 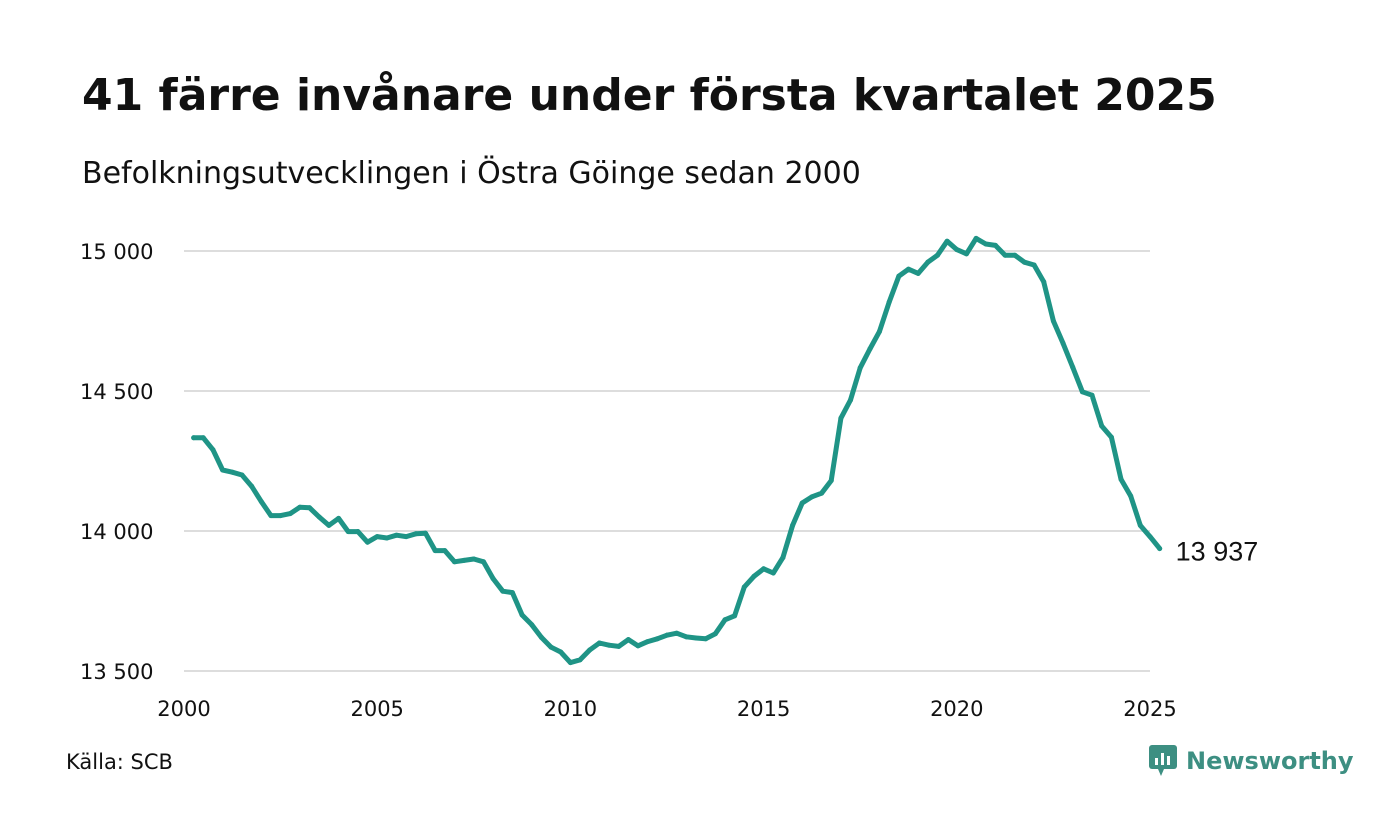 What do you see at coordinates (1149, 709) in the screenshot?
I see `x-tick-label: 2025` at bounding box center [1149, 709].